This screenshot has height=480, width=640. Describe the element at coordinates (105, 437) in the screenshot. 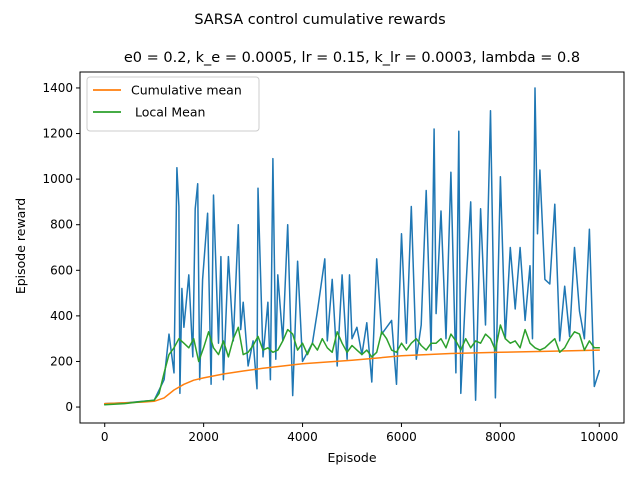

I see `x-tick-label-0: 0` at that location.